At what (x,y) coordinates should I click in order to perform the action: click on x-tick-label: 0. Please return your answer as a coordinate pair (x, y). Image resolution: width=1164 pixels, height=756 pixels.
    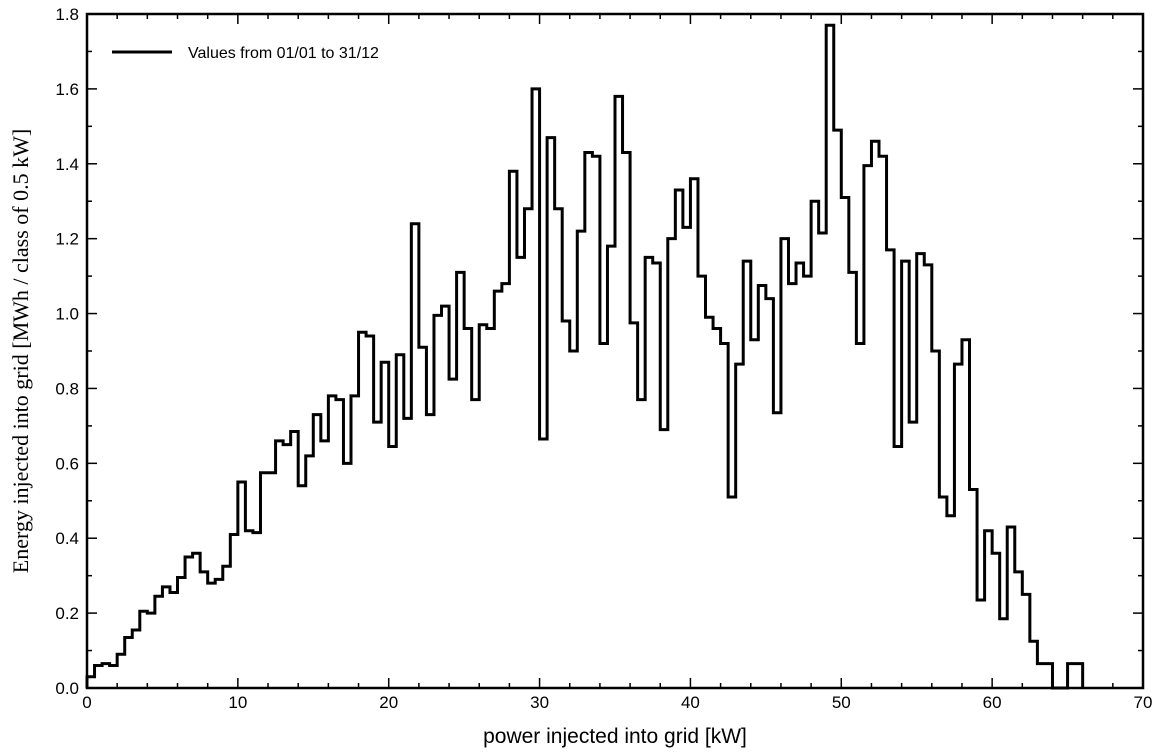
    Looking at the image, I should click on (86, 702).